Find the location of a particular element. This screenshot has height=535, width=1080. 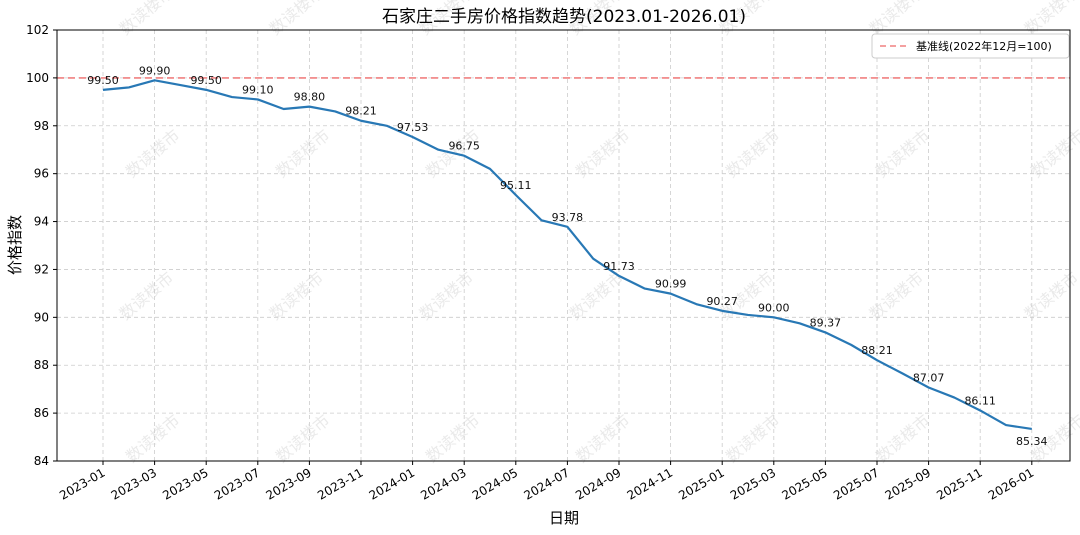

data-label: 98.80 is located at coordinates (310, 97).